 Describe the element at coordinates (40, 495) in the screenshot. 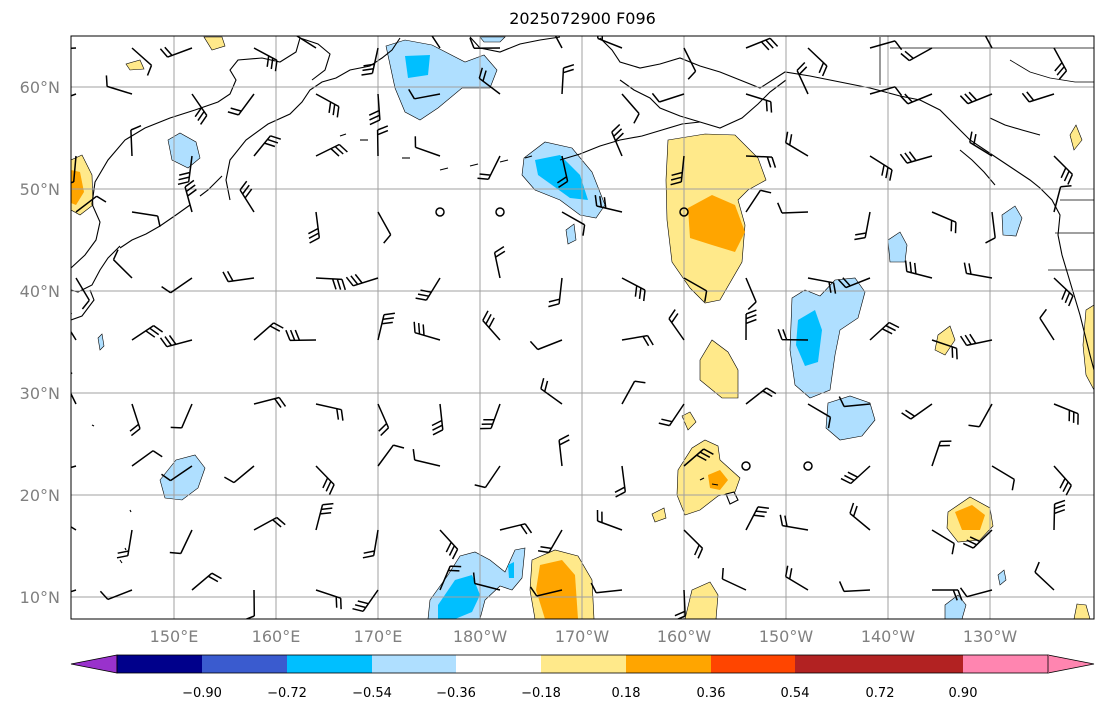

I see `lat-label-20n: 20°N` at that location.